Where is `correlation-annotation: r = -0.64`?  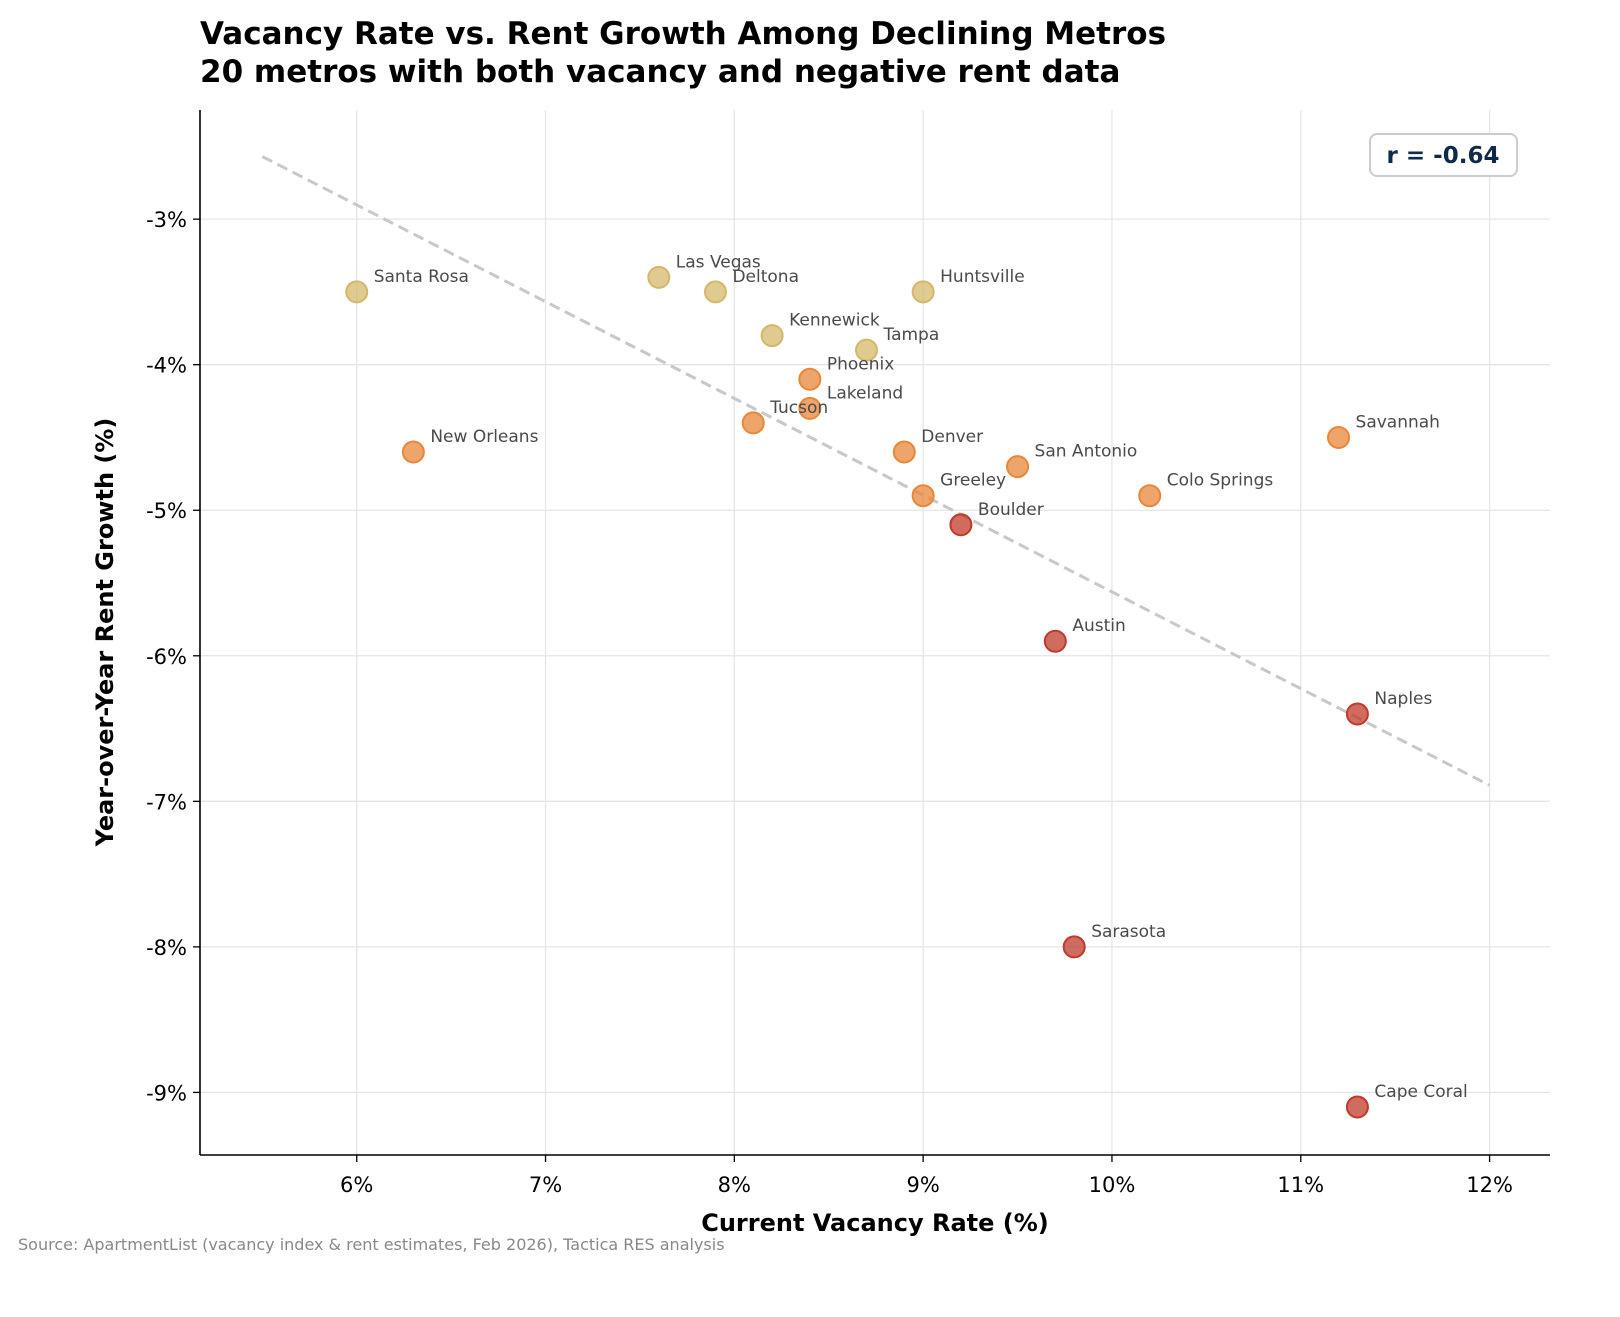 correlation-annotation: r = -0.64 is located at coordinates (1443, 155).